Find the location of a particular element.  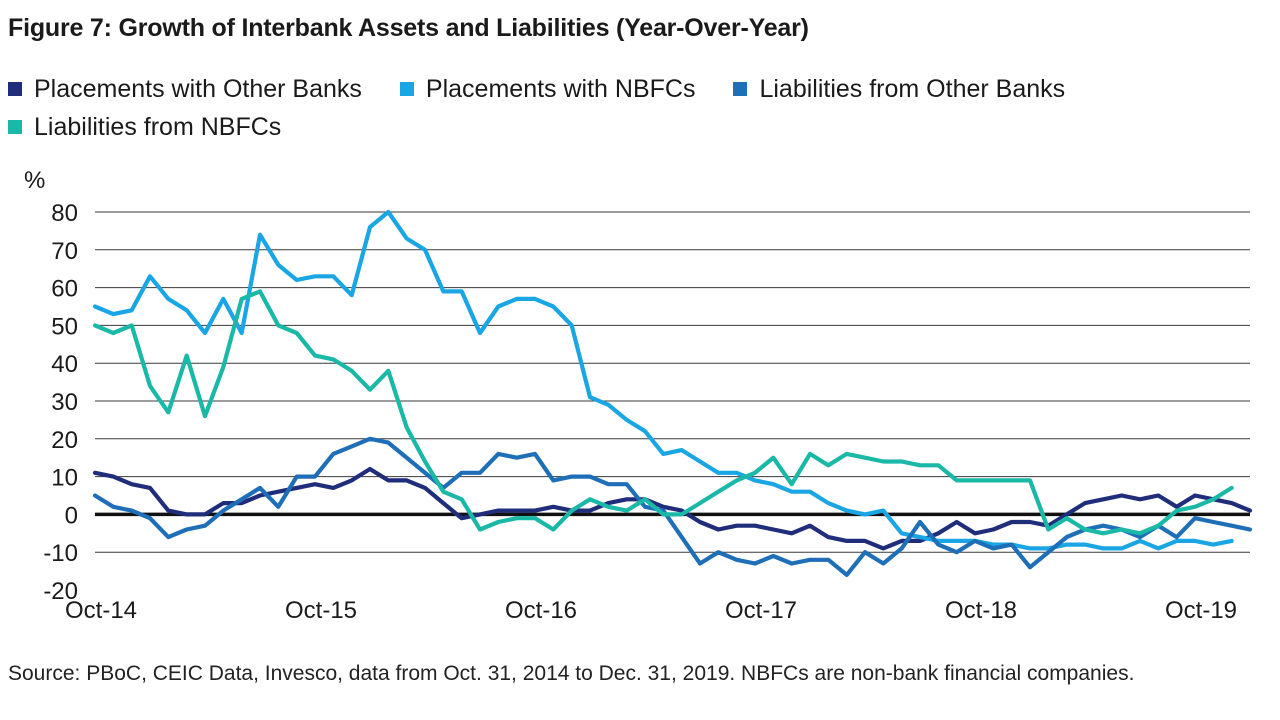

x-tick-label: Oct-17 is located at coordinates (761, 610).